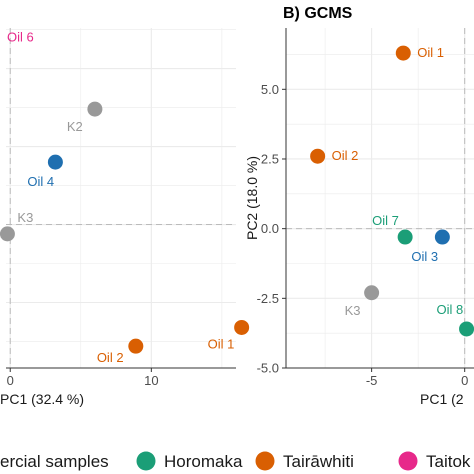 The height and width of the screenshot is (474, 474). What do you see at coordinates (268, 298) in the screenshot?
I see `y-tick-label: -2.5` at bounding box center [268, 298].